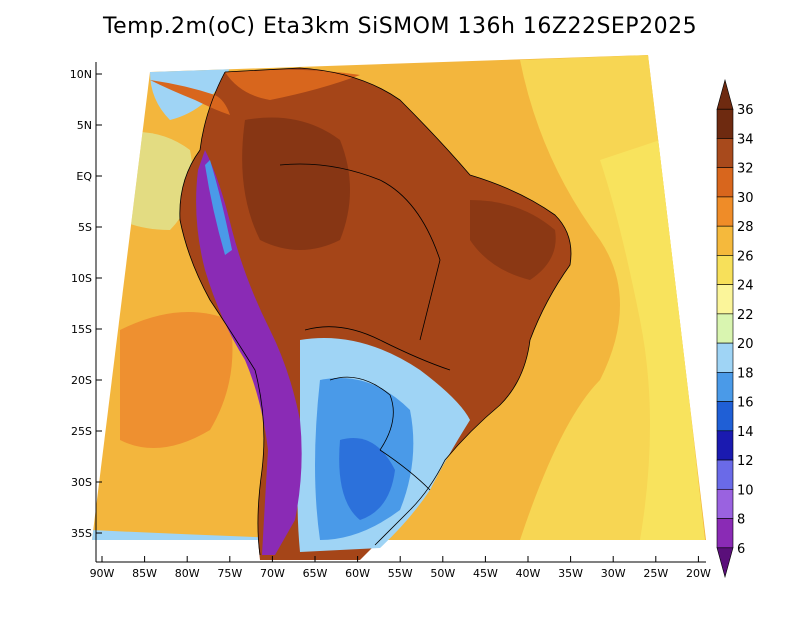 Image resolution: width=800 pixels, height=618 pixels. What do you see at coordinates (176, 380) in the screenshot?
I see `pacific-hot-patch` at bounding box center [176, 380].